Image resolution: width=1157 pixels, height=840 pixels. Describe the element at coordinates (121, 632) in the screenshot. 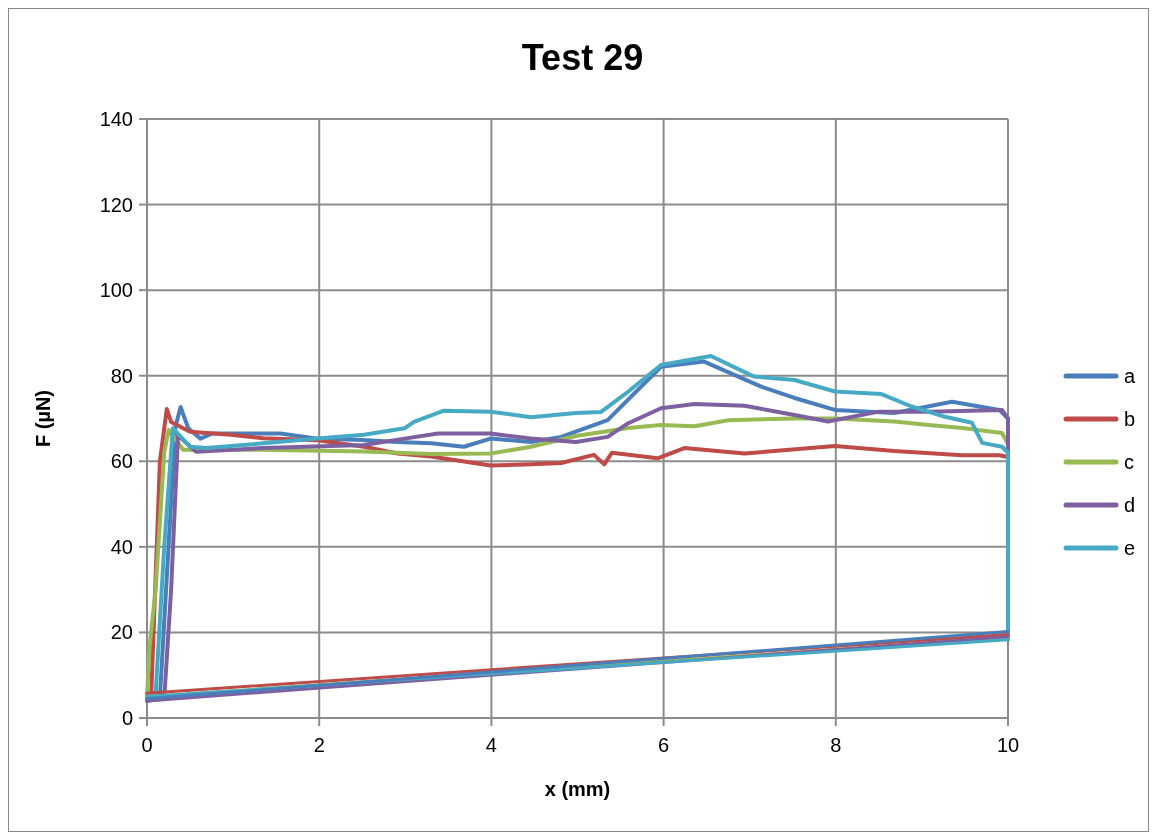

I see `y-tick-label: 20` at that location.